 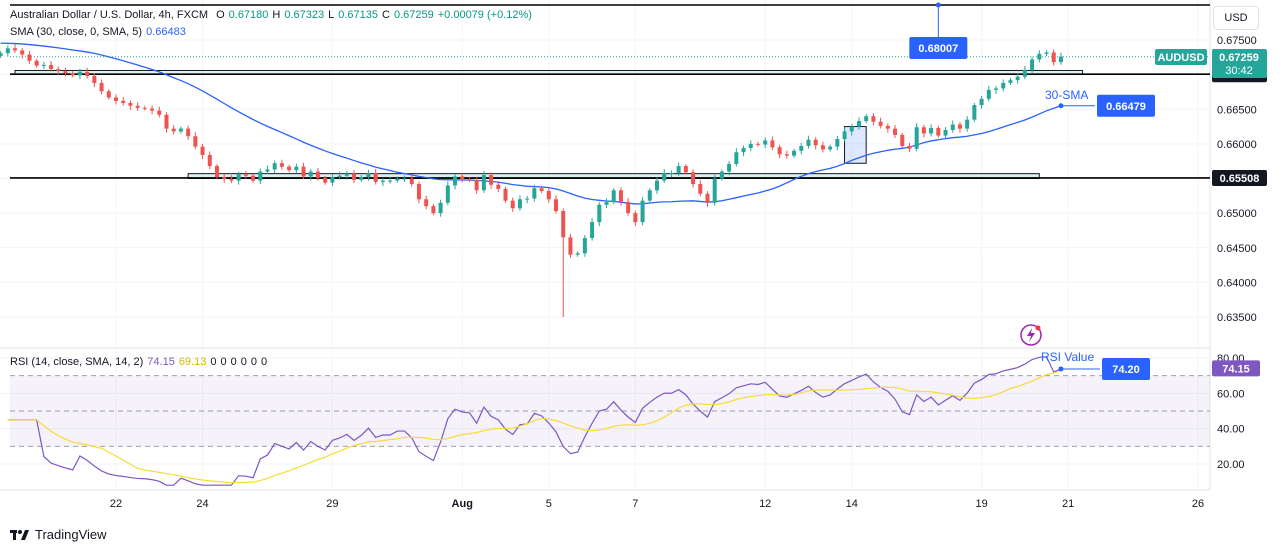 I want to click on level-tag-65508-bg, so click(x=1239, y=177).